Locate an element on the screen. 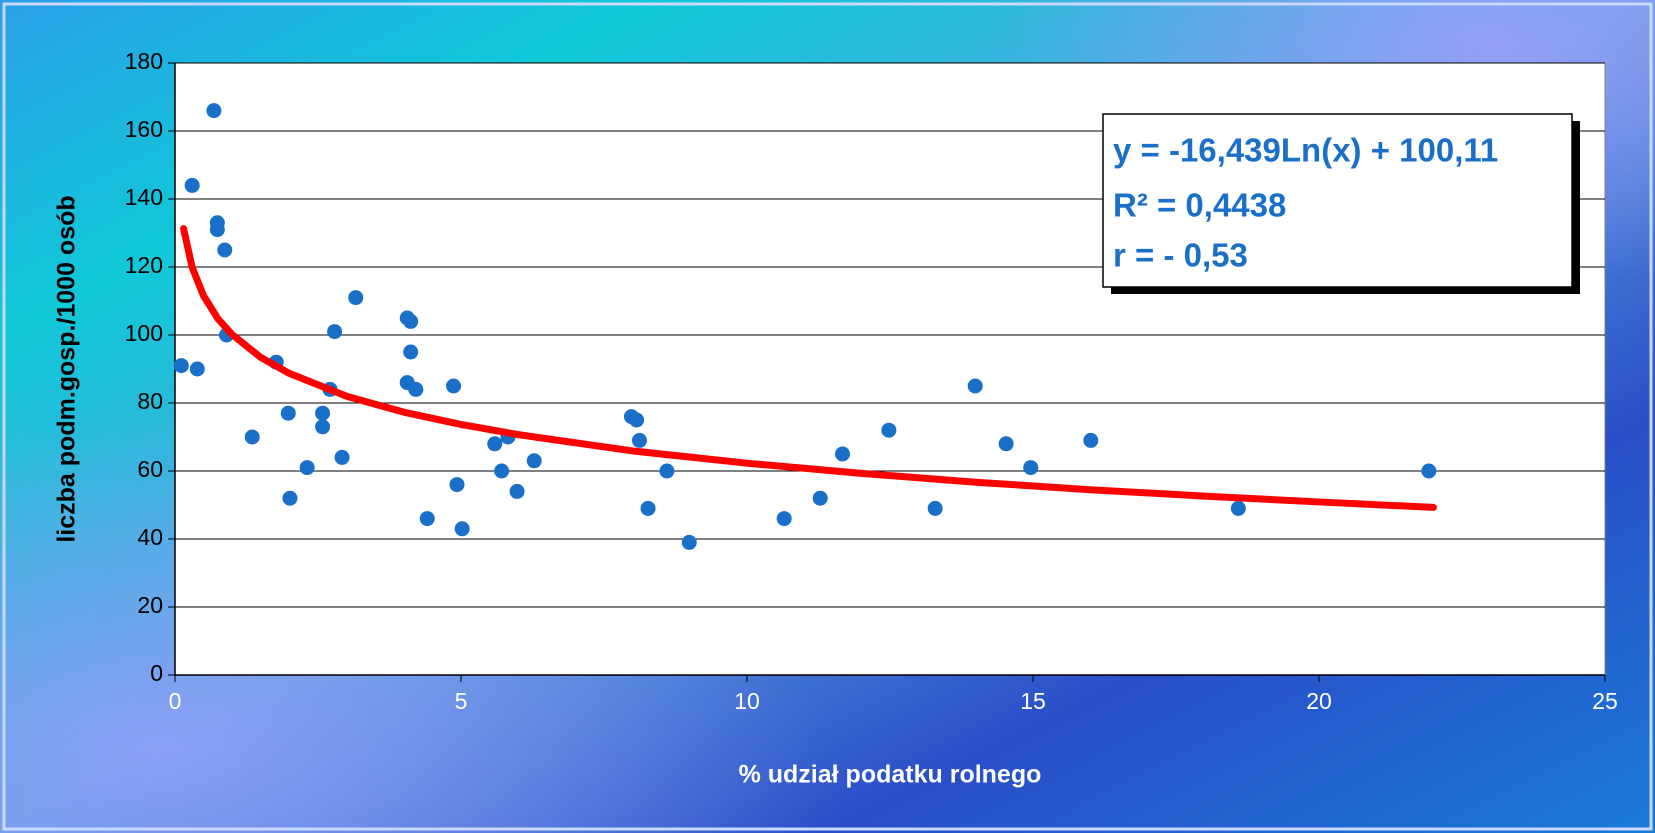 This screenshot has height=833, width=1655. y-tick-label: 0 is located at coordinates (156, 673).